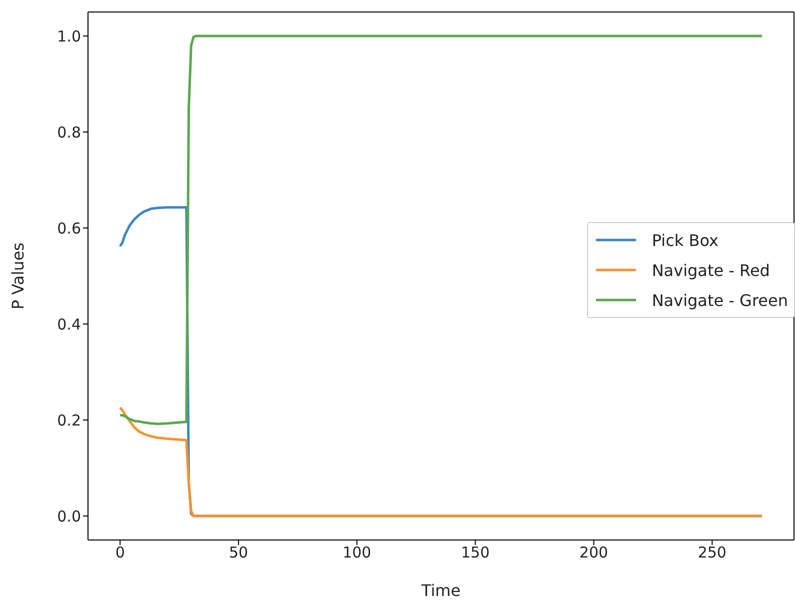 The image size is (795, 604). What do you see at coordinates (69, 516) in the screenshot?
I see `y-tick-label: 0.0` at bounding box center [69, 516].